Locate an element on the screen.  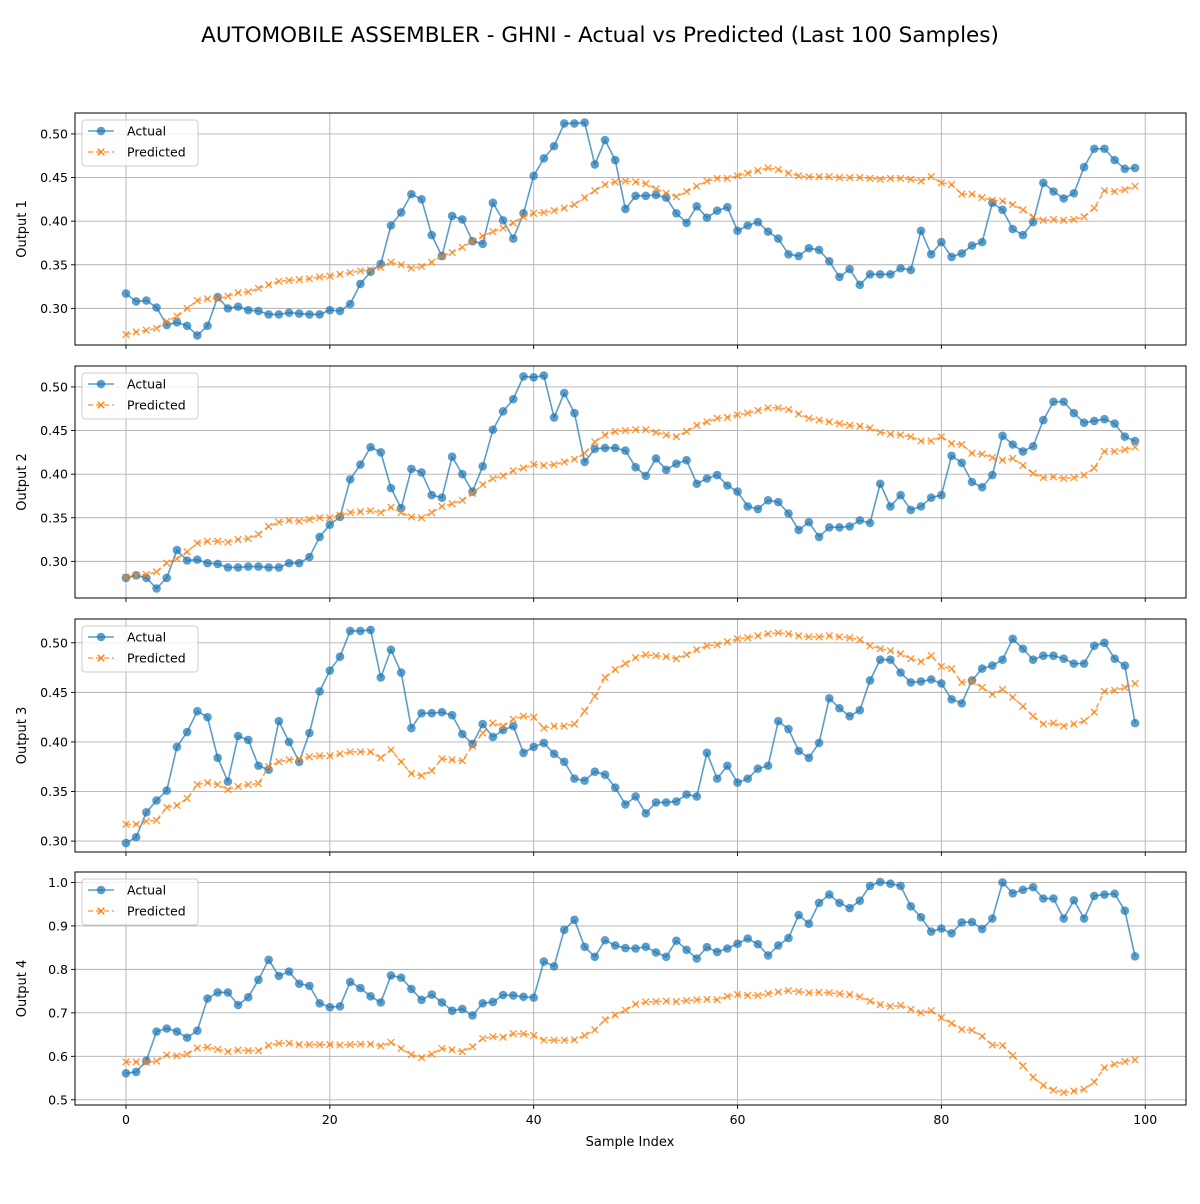
legend-actual-label: Actual is located at coordinates (146, 637).